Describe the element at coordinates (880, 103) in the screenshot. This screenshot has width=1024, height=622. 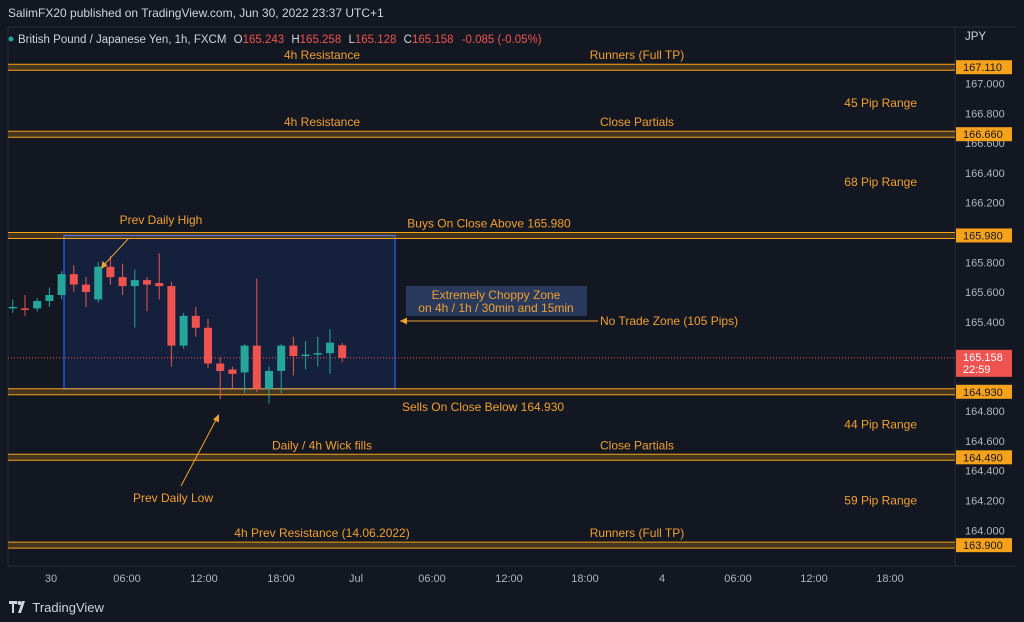
I see `pip-range-label: 45 Pip Range` at that location.